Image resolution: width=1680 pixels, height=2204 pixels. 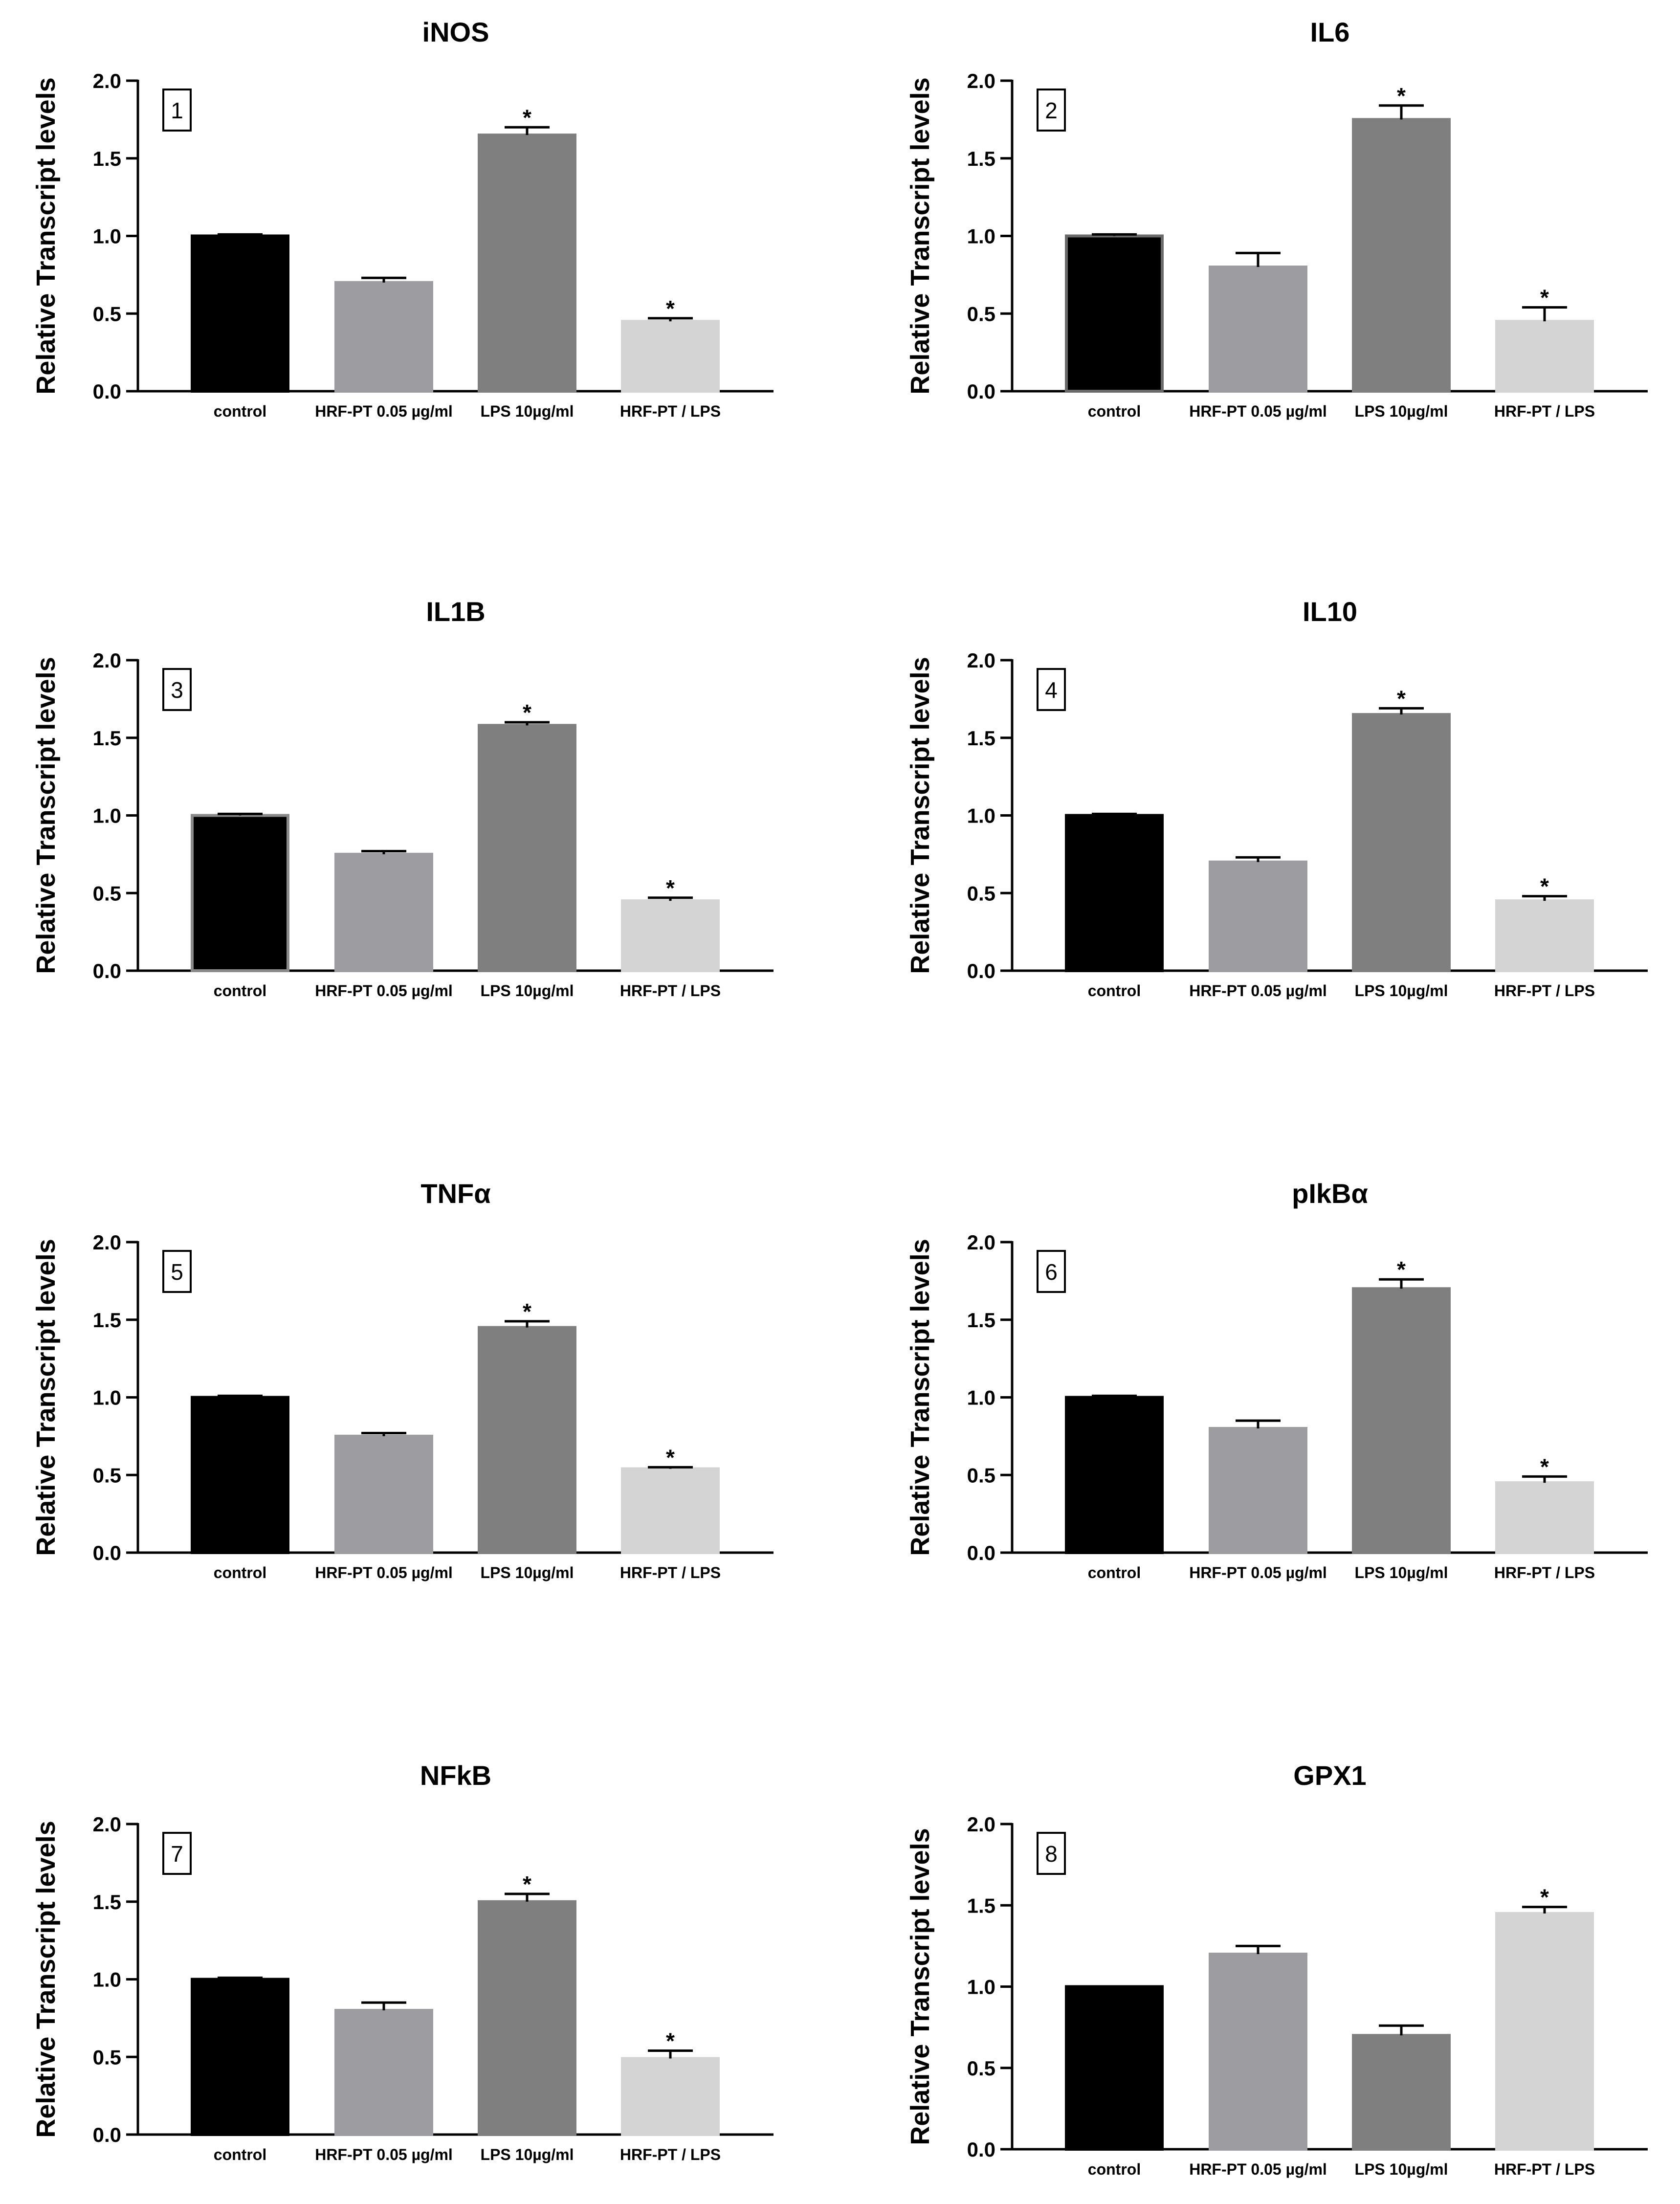 I want to click on panel-label: 2, so click(x=1051, y=110).